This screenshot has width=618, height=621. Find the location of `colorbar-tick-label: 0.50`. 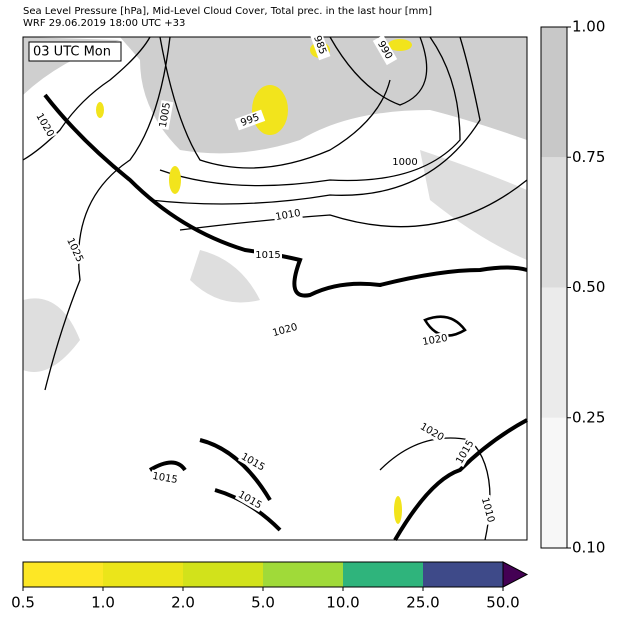

colorbar-tick-label: 0.50 is located at coordinates (588, 287).